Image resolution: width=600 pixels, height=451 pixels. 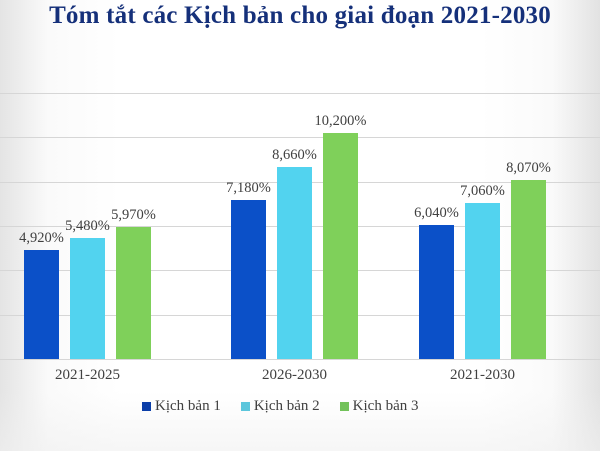 I want to click on data-label: 7,060%, so click(x=482, y=190).